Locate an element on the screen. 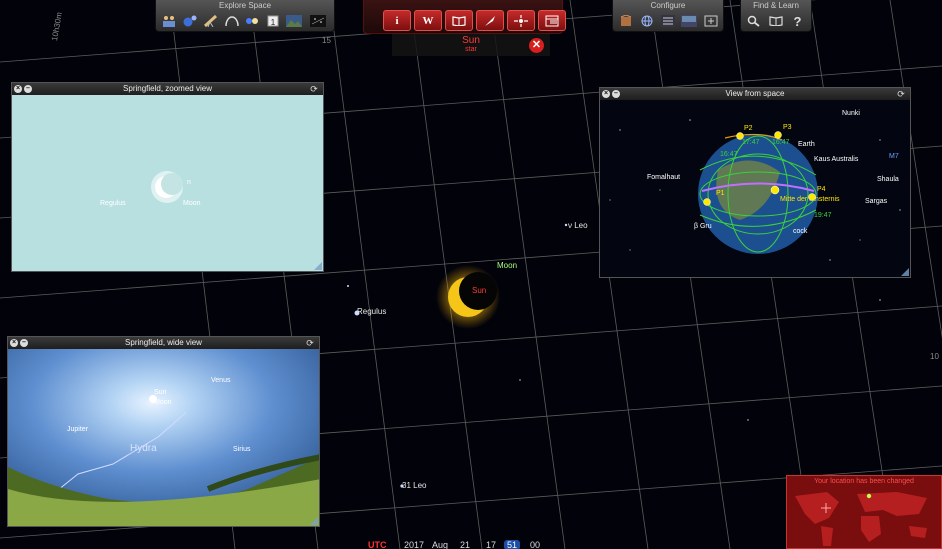 This screenshot has height=549, width=942. p1-label: P1 is located at coordinates (720, 193).